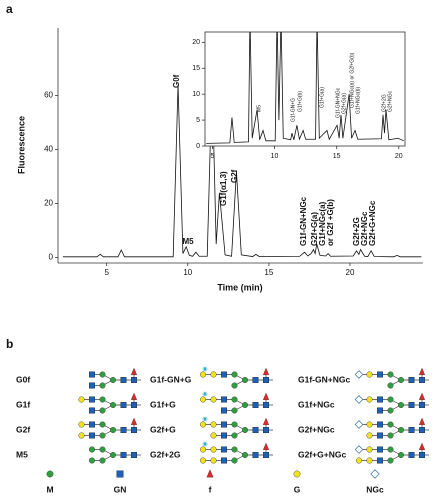  I want to click on glycan-name: G0f, so click(23, 379).